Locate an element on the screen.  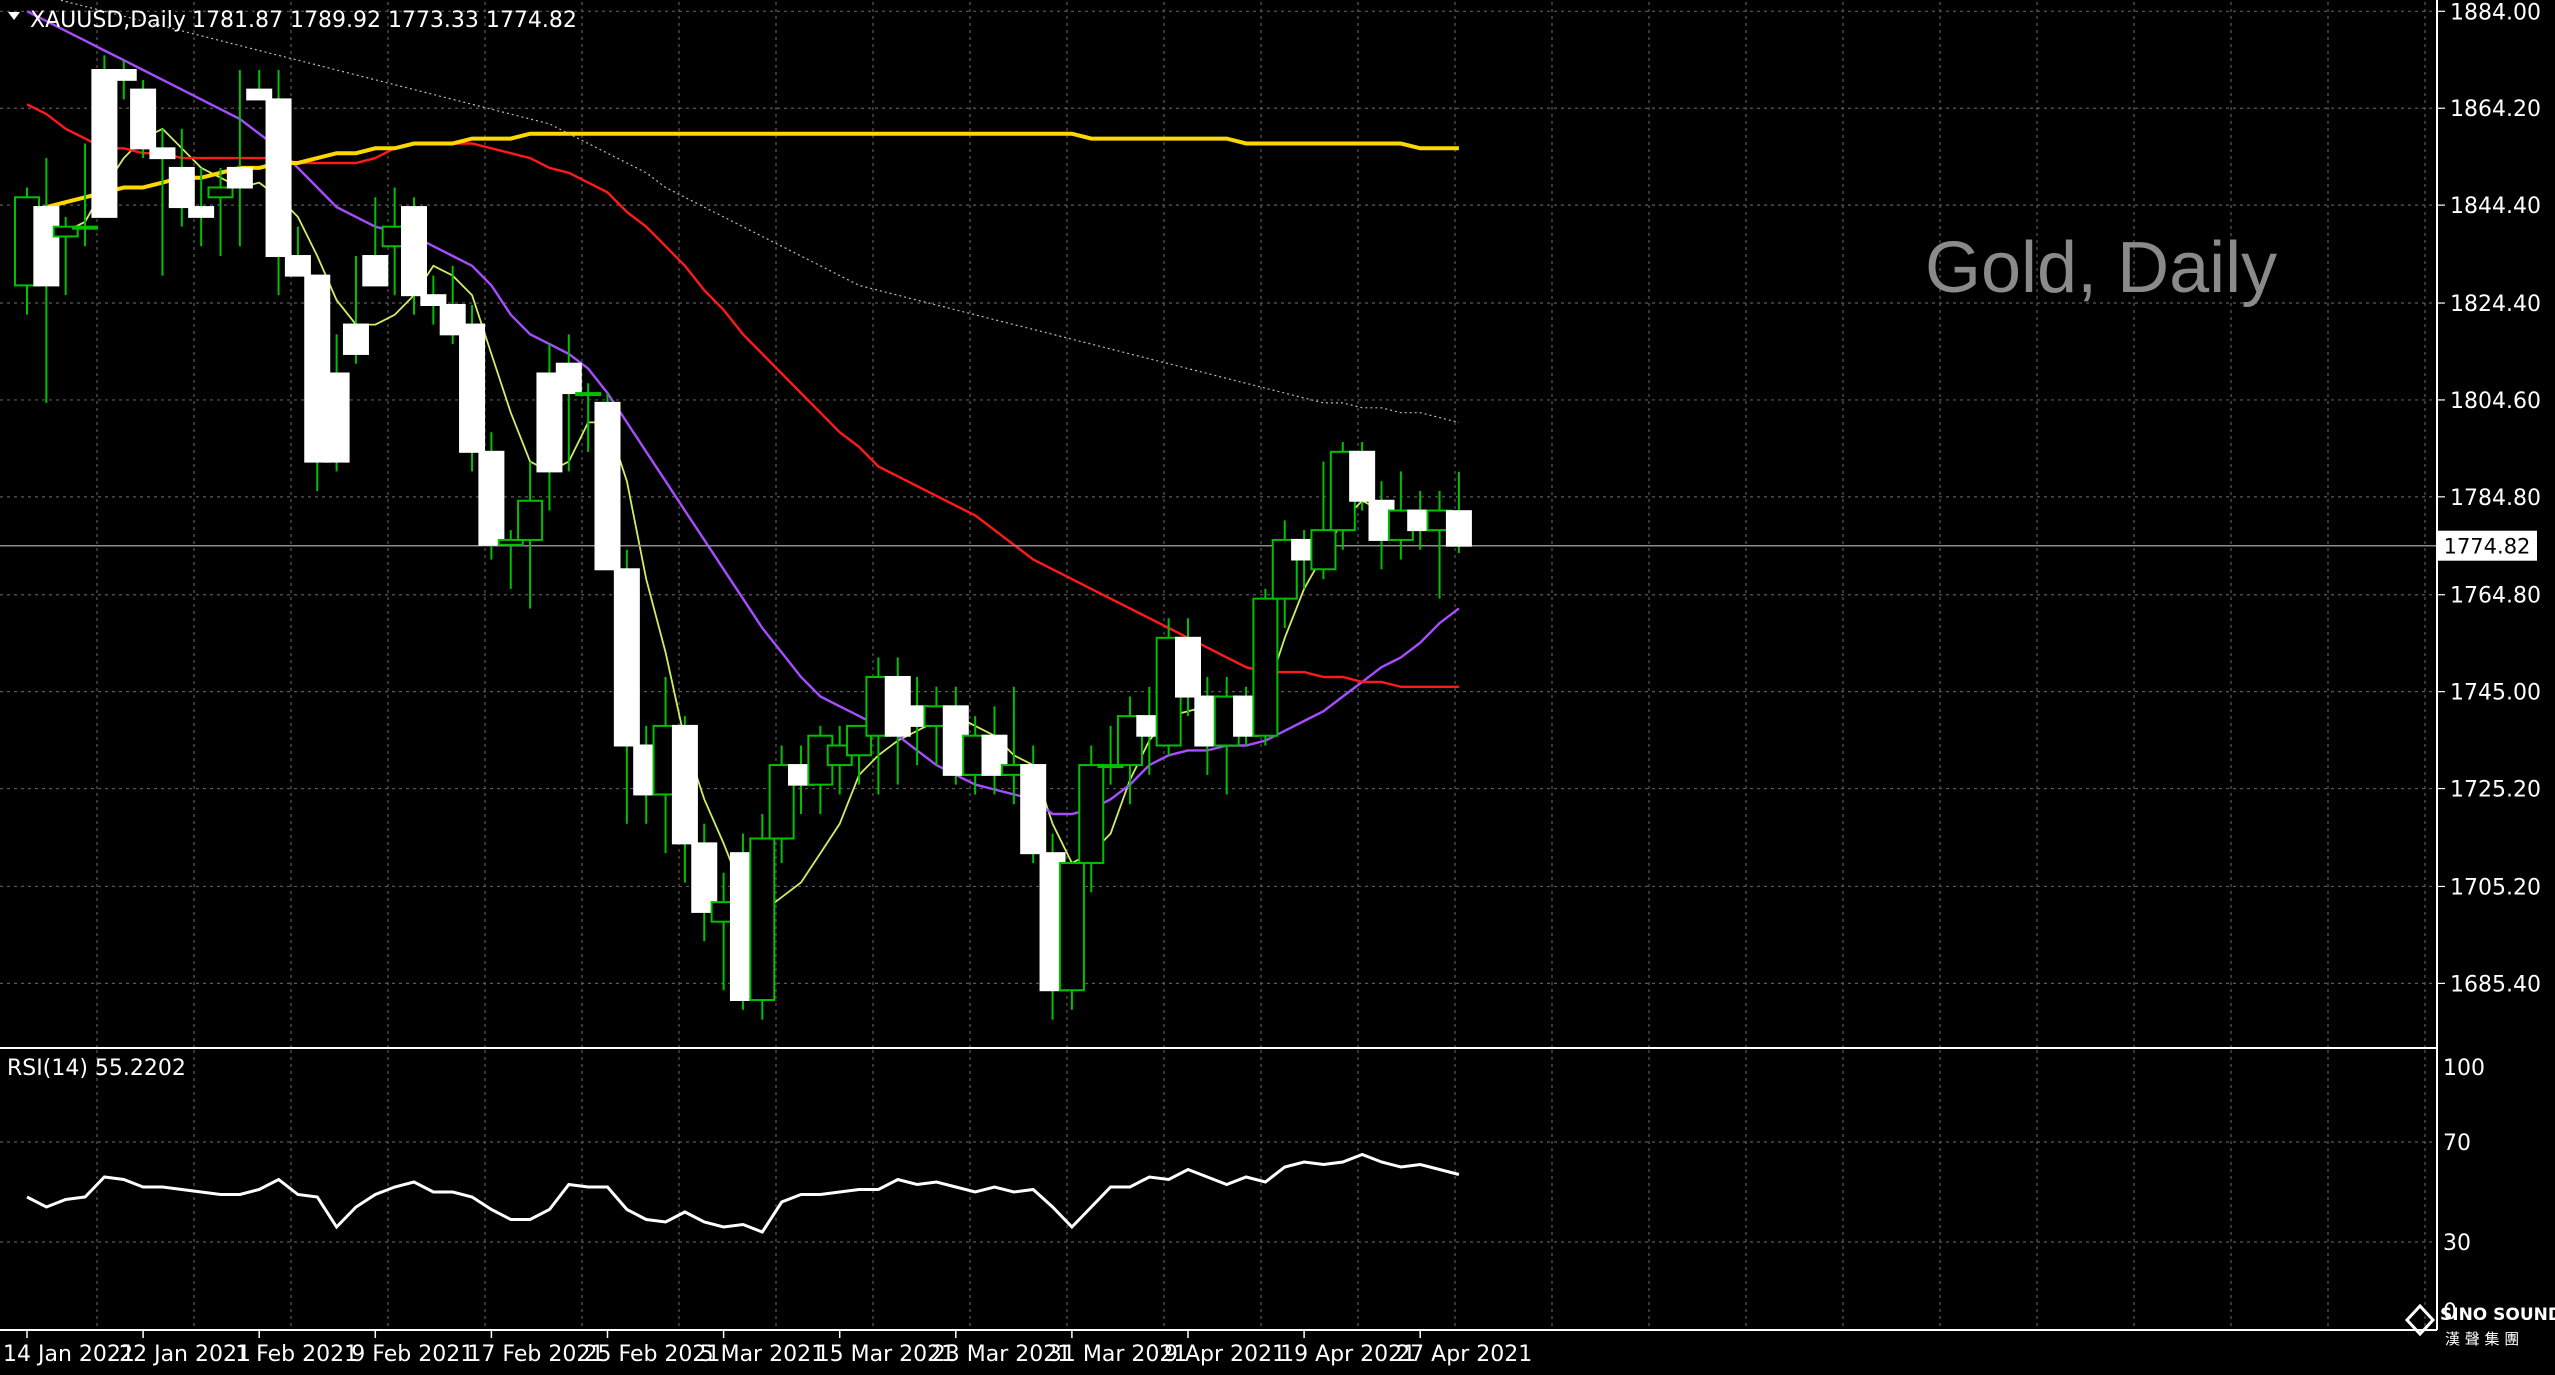
rsi-tick-label: 30 is located at coordinates (2457, 1243).